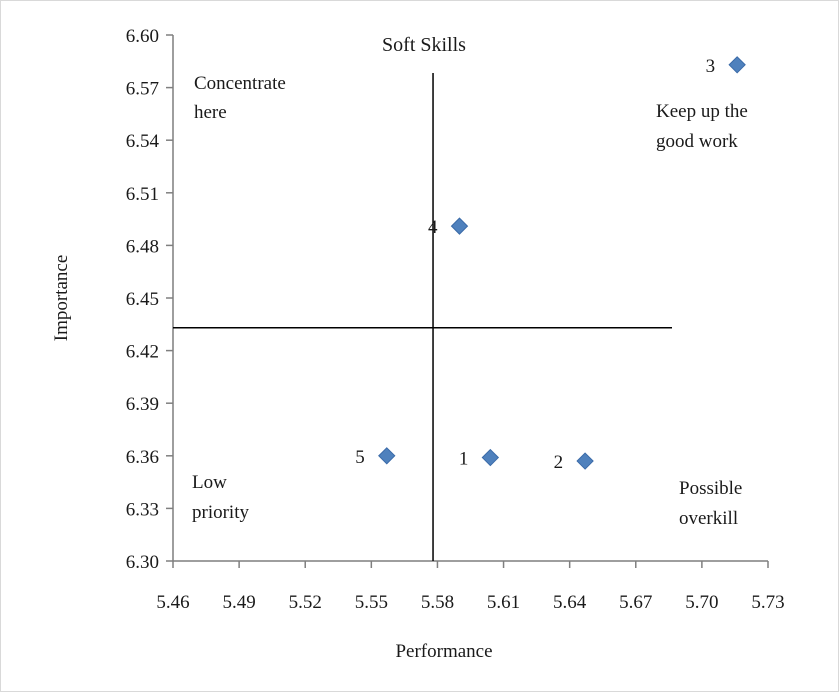 The height and width of the screenshot is (696, 839). I want to click on quadrant-label-line: Concentrate, so click(240, 83).